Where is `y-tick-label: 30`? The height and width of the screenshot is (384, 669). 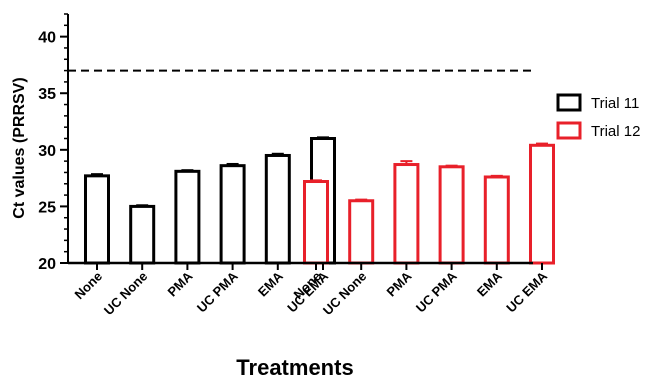
y-tick-label: 30 is located at coordinates (47, 151).